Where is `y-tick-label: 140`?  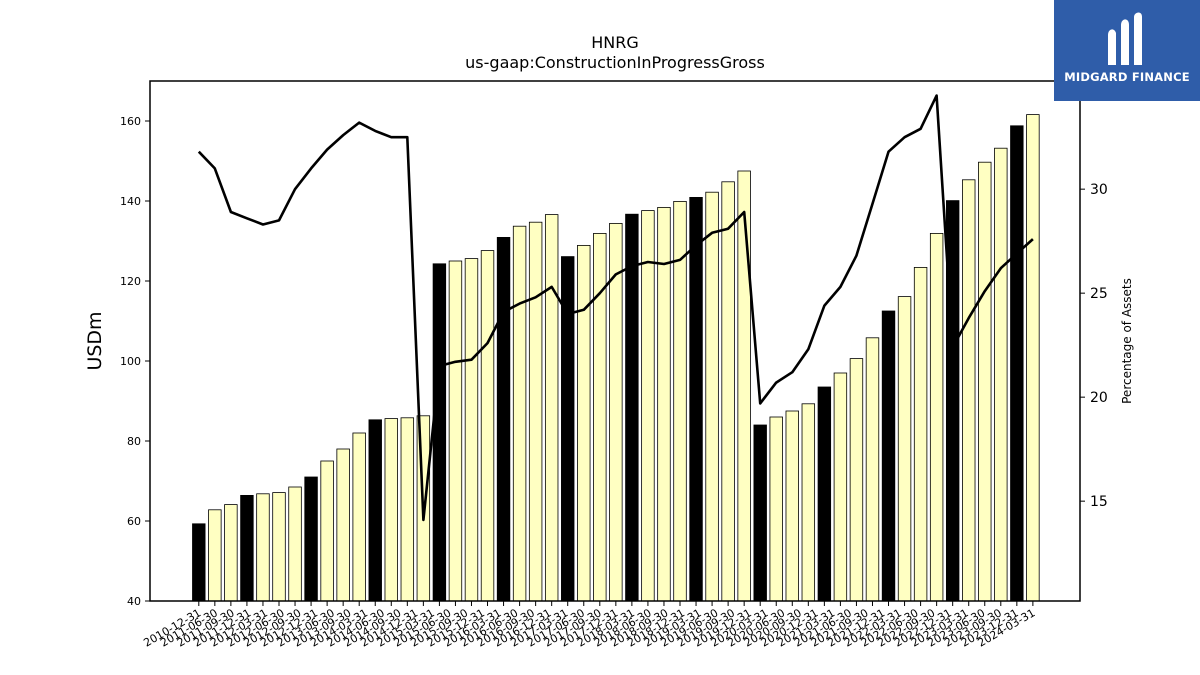
y-tick-label: 140 is located at coordinates (130, 201).